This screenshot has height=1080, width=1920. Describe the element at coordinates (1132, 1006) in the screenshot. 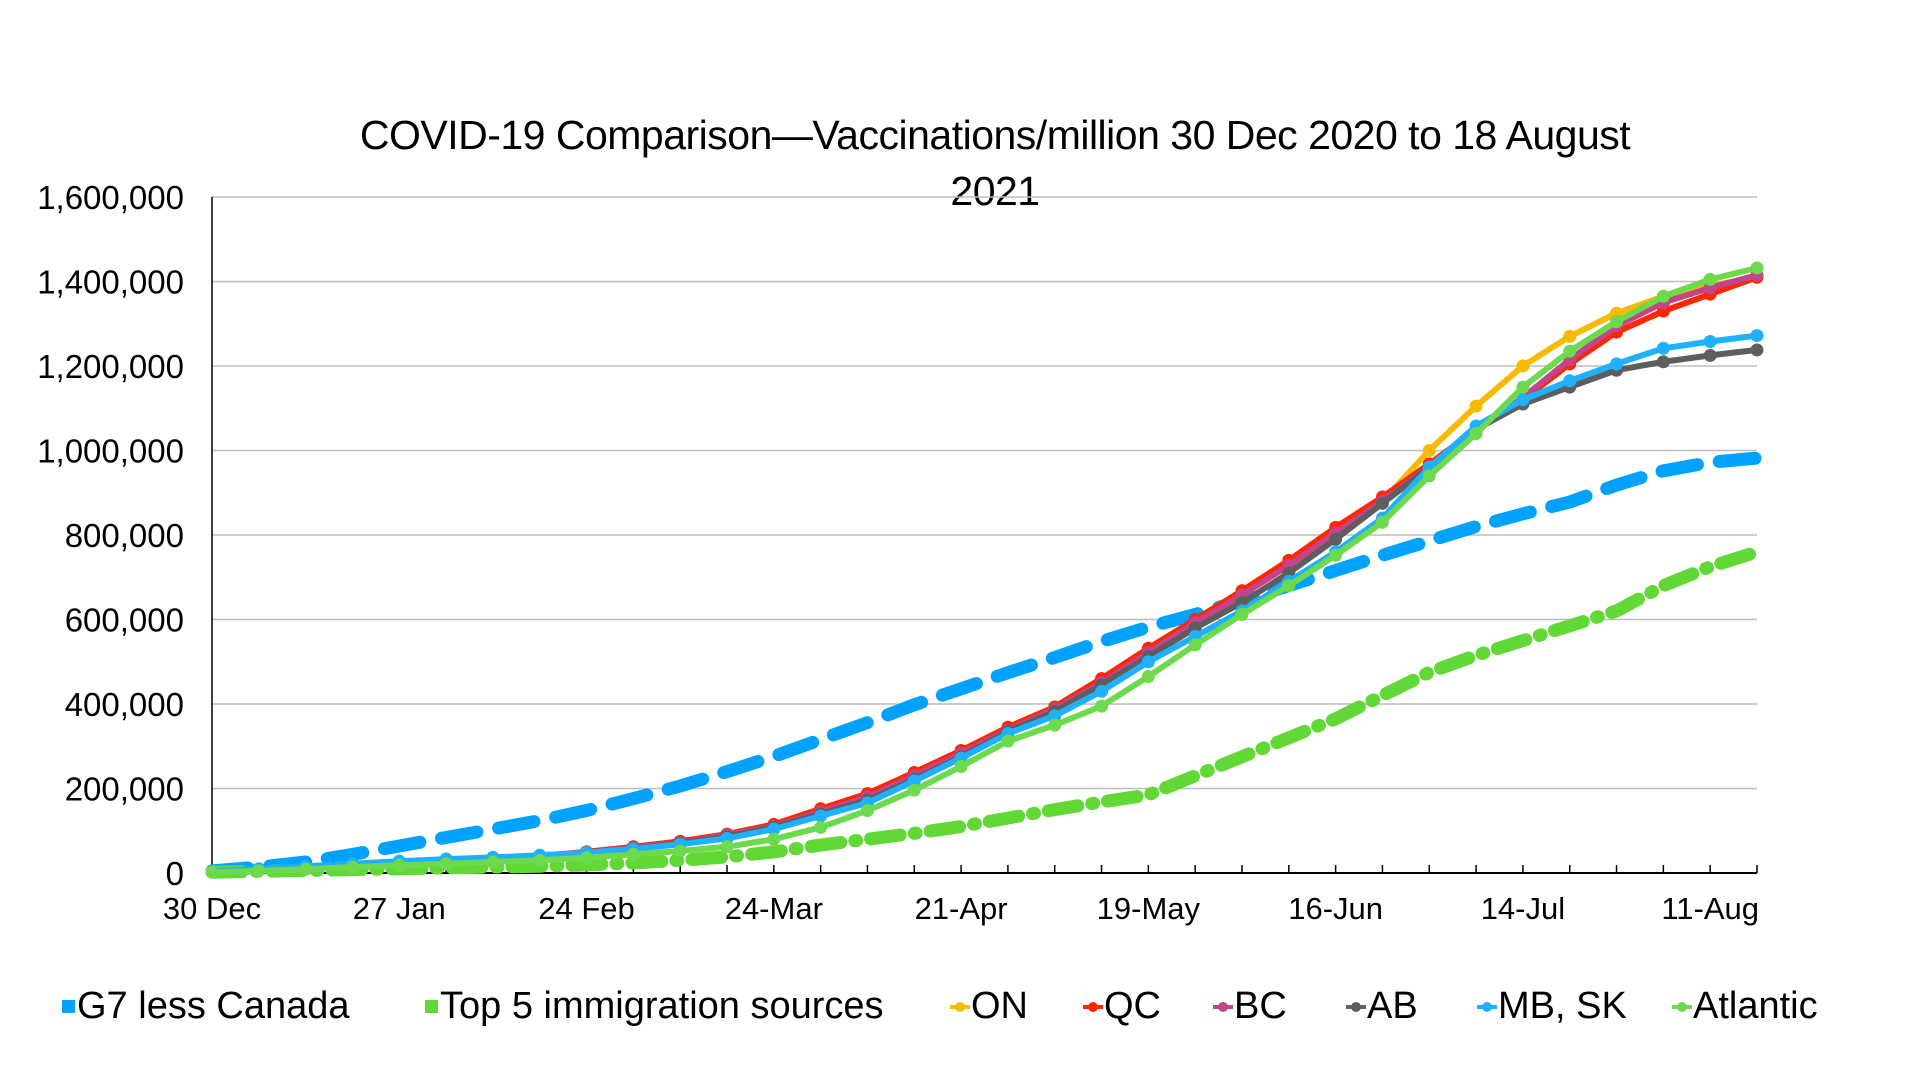

I see `legend-label-qc: QC` at that location.